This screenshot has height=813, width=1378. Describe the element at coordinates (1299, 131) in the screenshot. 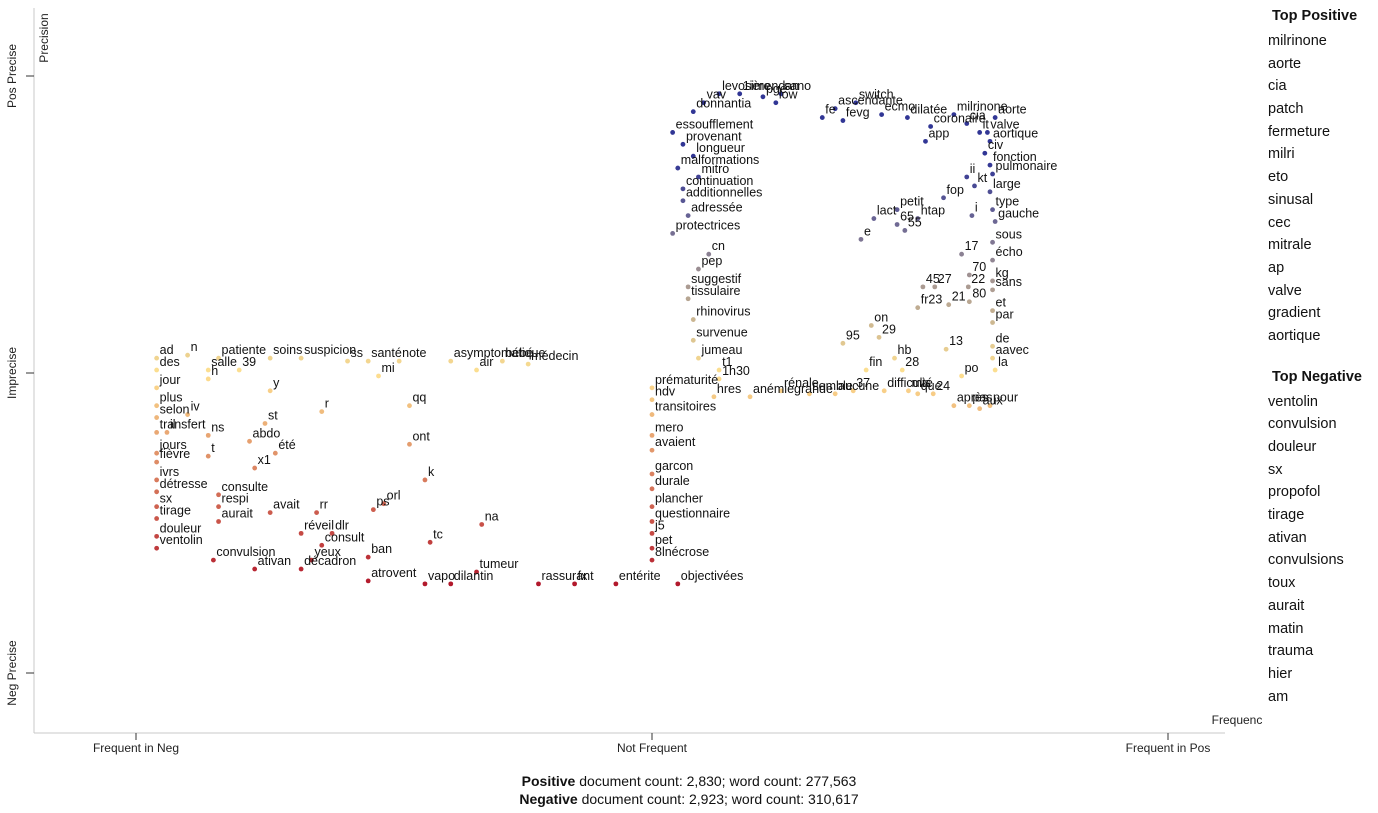

I see `top-positive-term: fermeture` at that location.